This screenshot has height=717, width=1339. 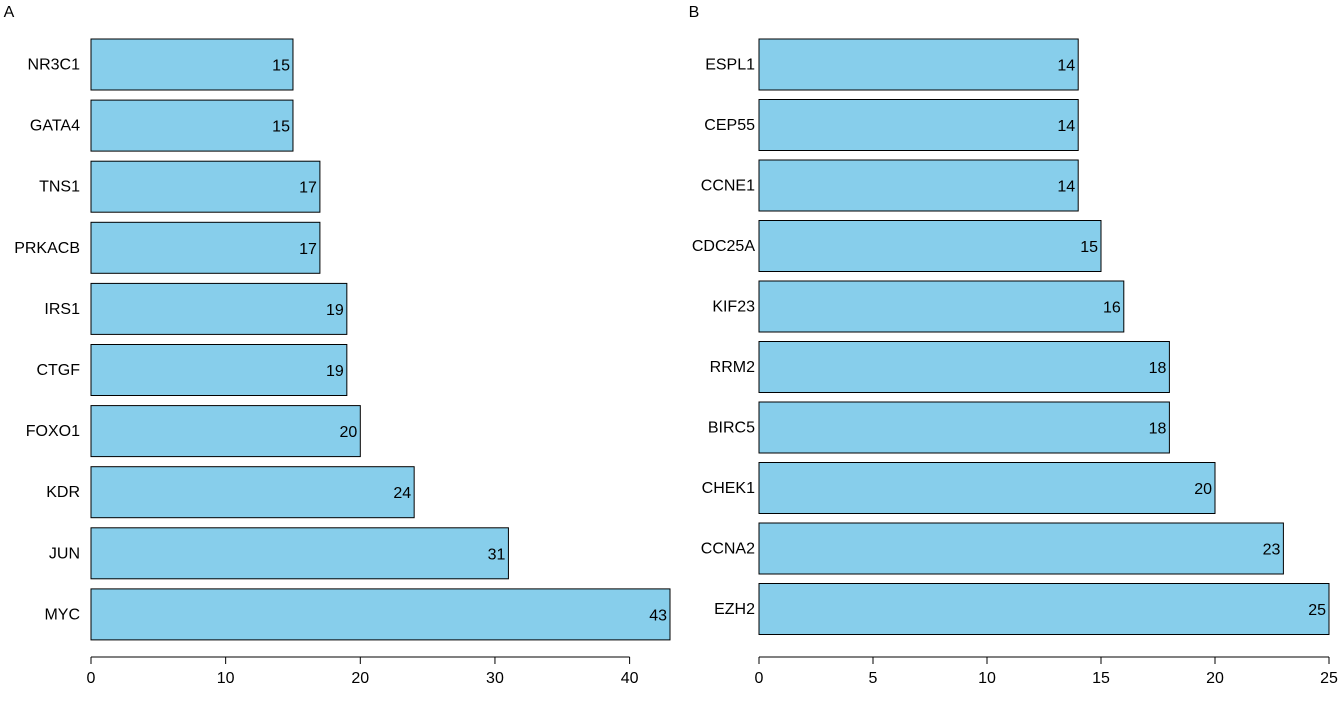 I want to click on panel-a-x-tick-label: 40, so click(x=630, y=678).